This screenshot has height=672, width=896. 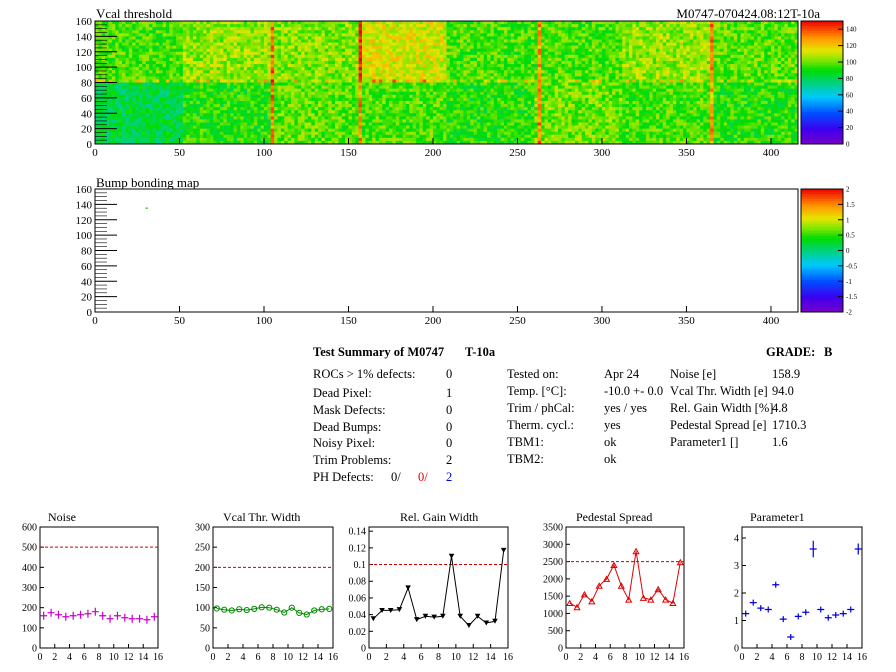 I want to click on vcal-map-y-tick-label: 20, so click(x=87, y=130).